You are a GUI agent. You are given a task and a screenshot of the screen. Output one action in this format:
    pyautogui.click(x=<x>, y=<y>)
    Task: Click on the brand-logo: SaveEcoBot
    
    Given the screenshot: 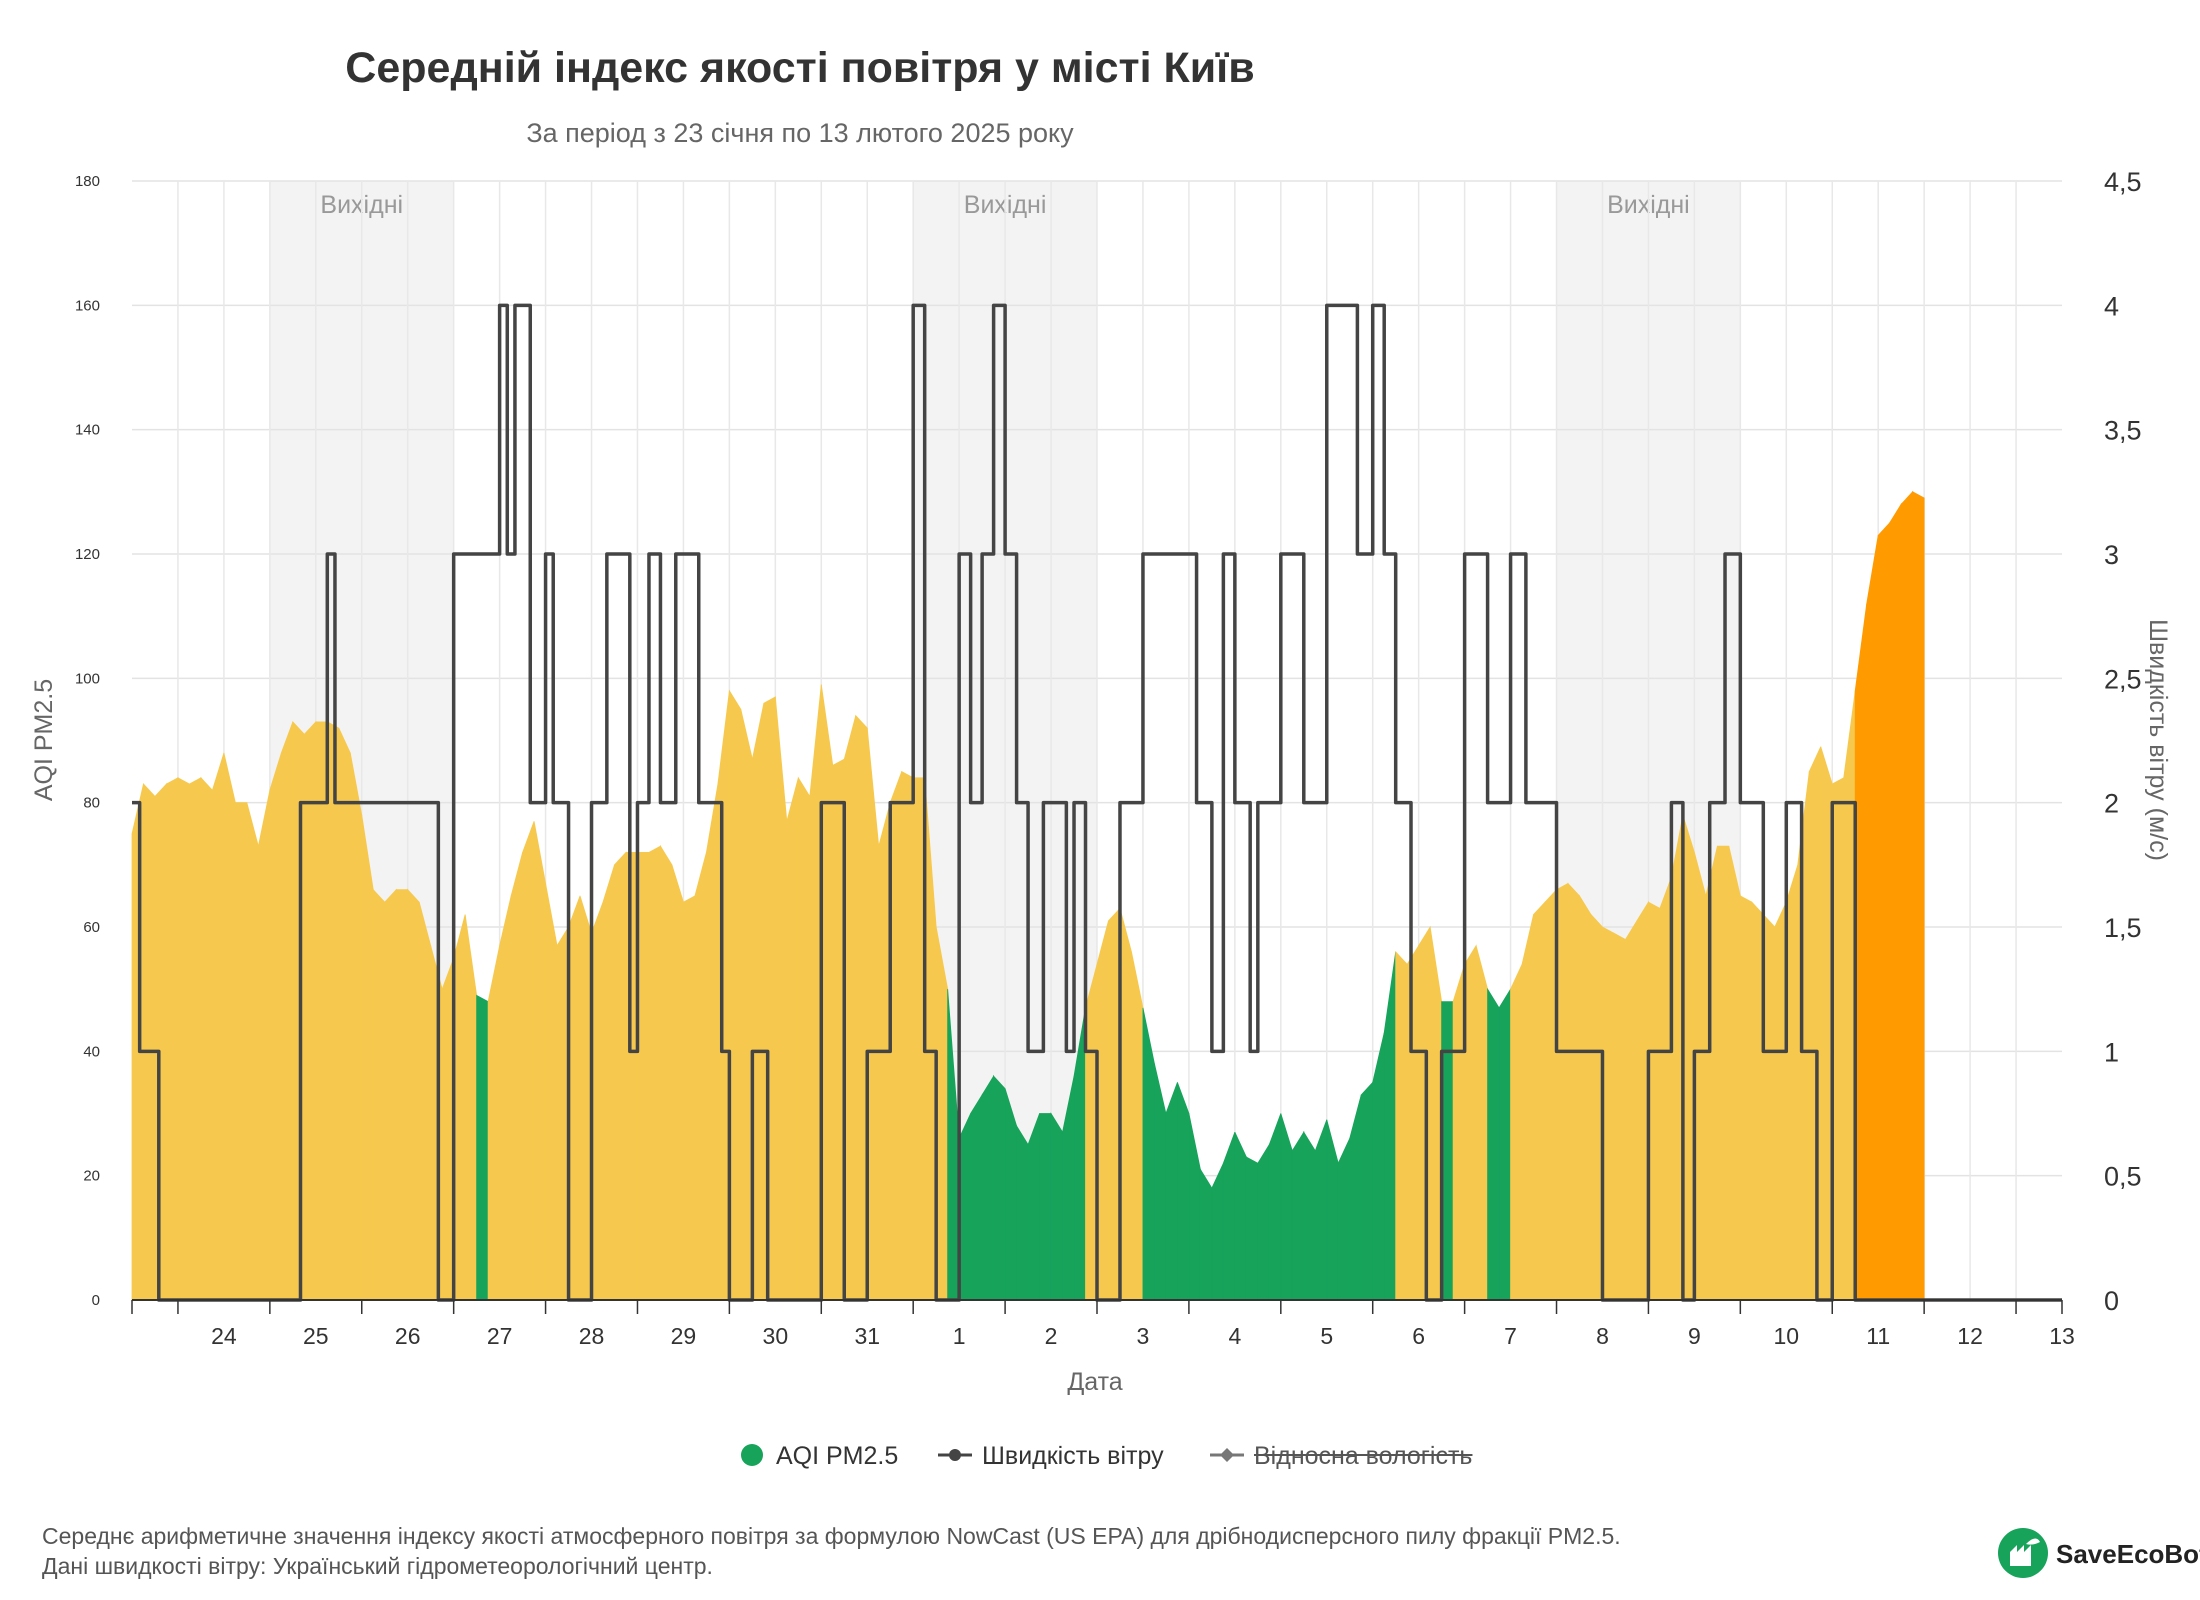 What is the action you would take?
    pyautogui.click(x=2099, y=1553)
    